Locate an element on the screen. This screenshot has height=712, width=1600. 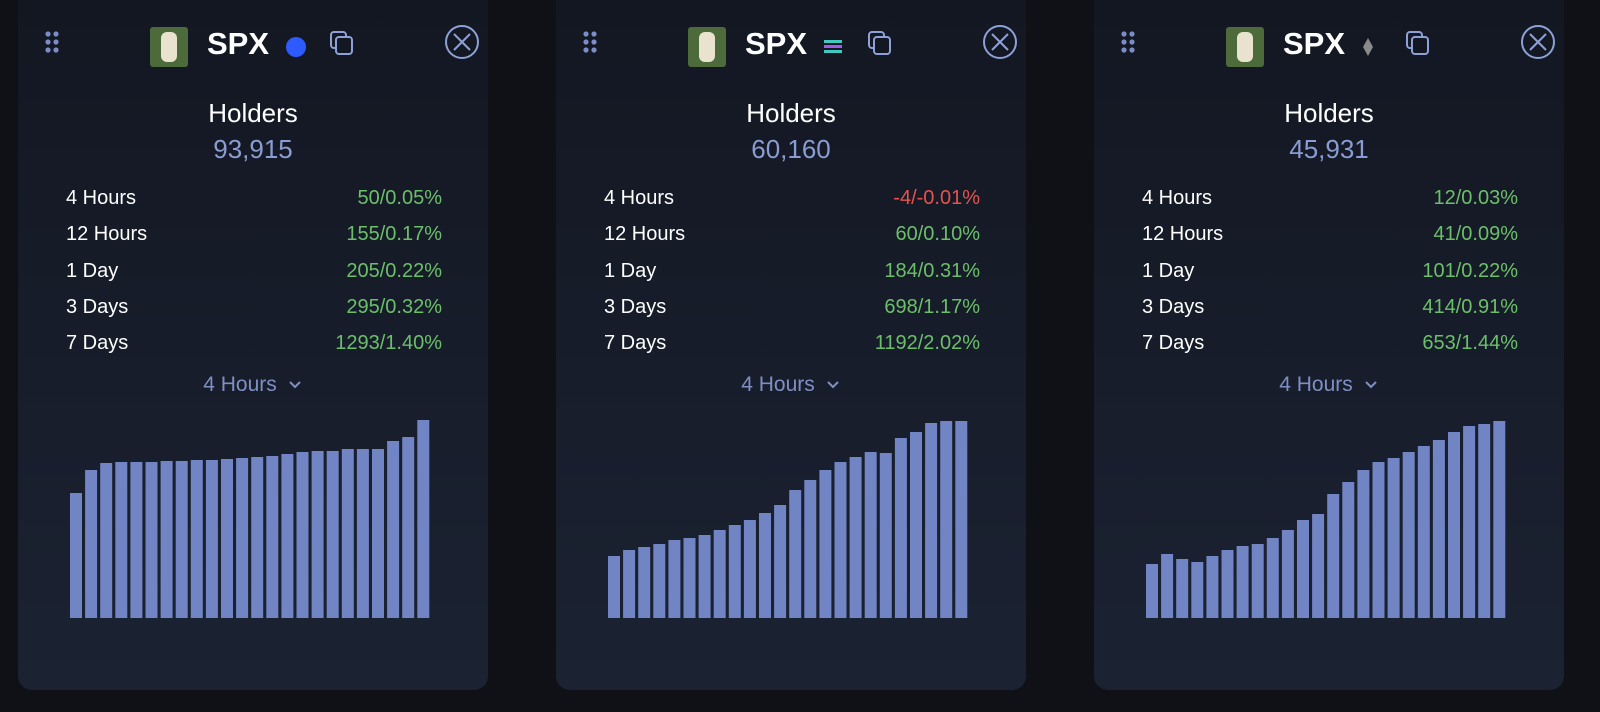
chain-icon is located at coordinates (833, 41).